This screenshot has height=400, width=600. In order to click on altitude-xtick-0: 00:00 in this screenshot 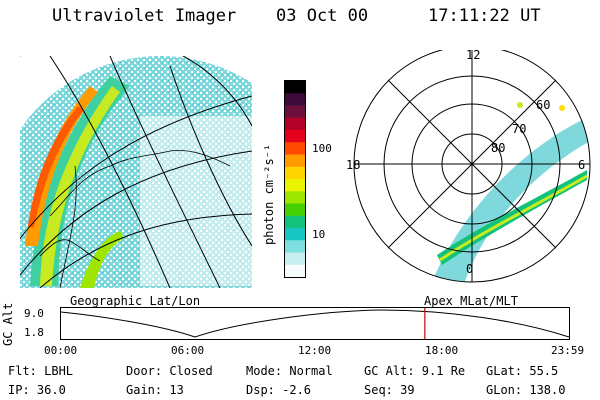, I will do `click(61, 350)`.